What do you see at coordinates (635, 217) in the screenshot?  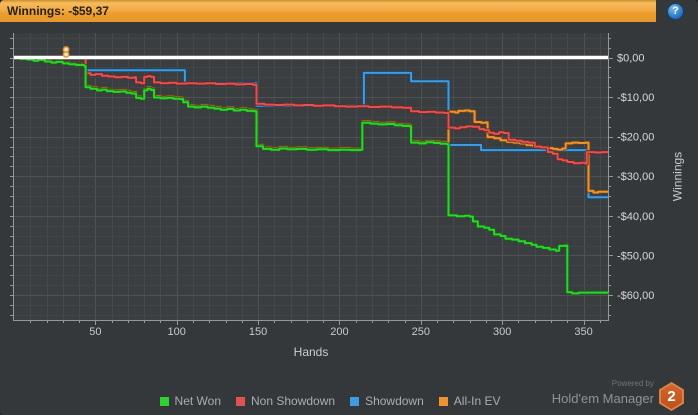 I see `y-tick-label: -$40,00` at bounding box center [635, 217].